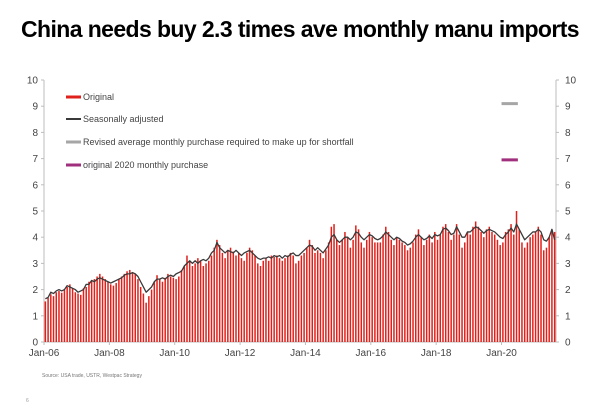 The image size is (600, 416). What do you see at coordinates (109, 353) in the screenshot?
I see `x-tick-label: Jan-08` at bounding box center [109, 353].